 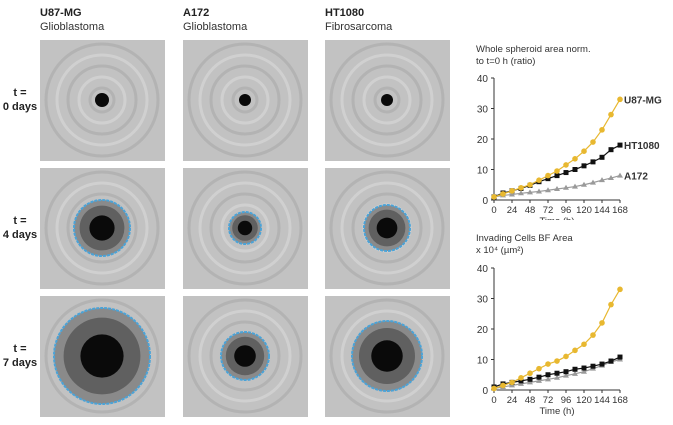 I want to click on x-tick-label: 0, so click(x=493, y=400).